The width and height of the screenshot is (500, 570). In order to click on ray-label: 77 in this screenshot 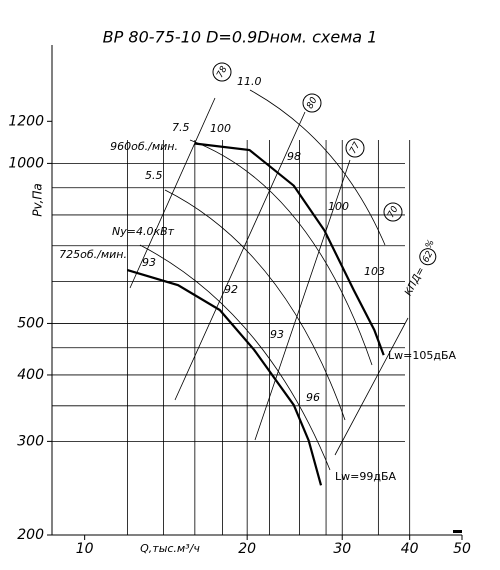, I will do `click(355, 148)`.